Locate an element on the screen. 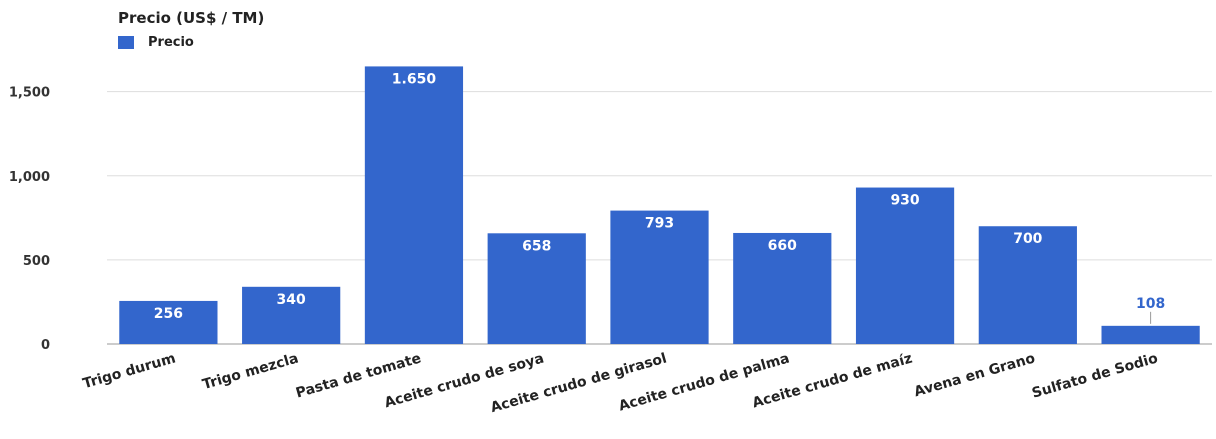  data-label: 1.650 is located at coordinates (414, 79).